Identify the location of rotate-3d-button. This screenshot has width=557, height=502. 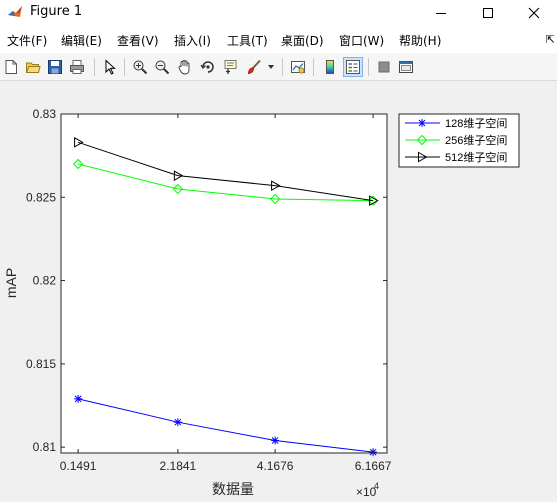
(208, 67).